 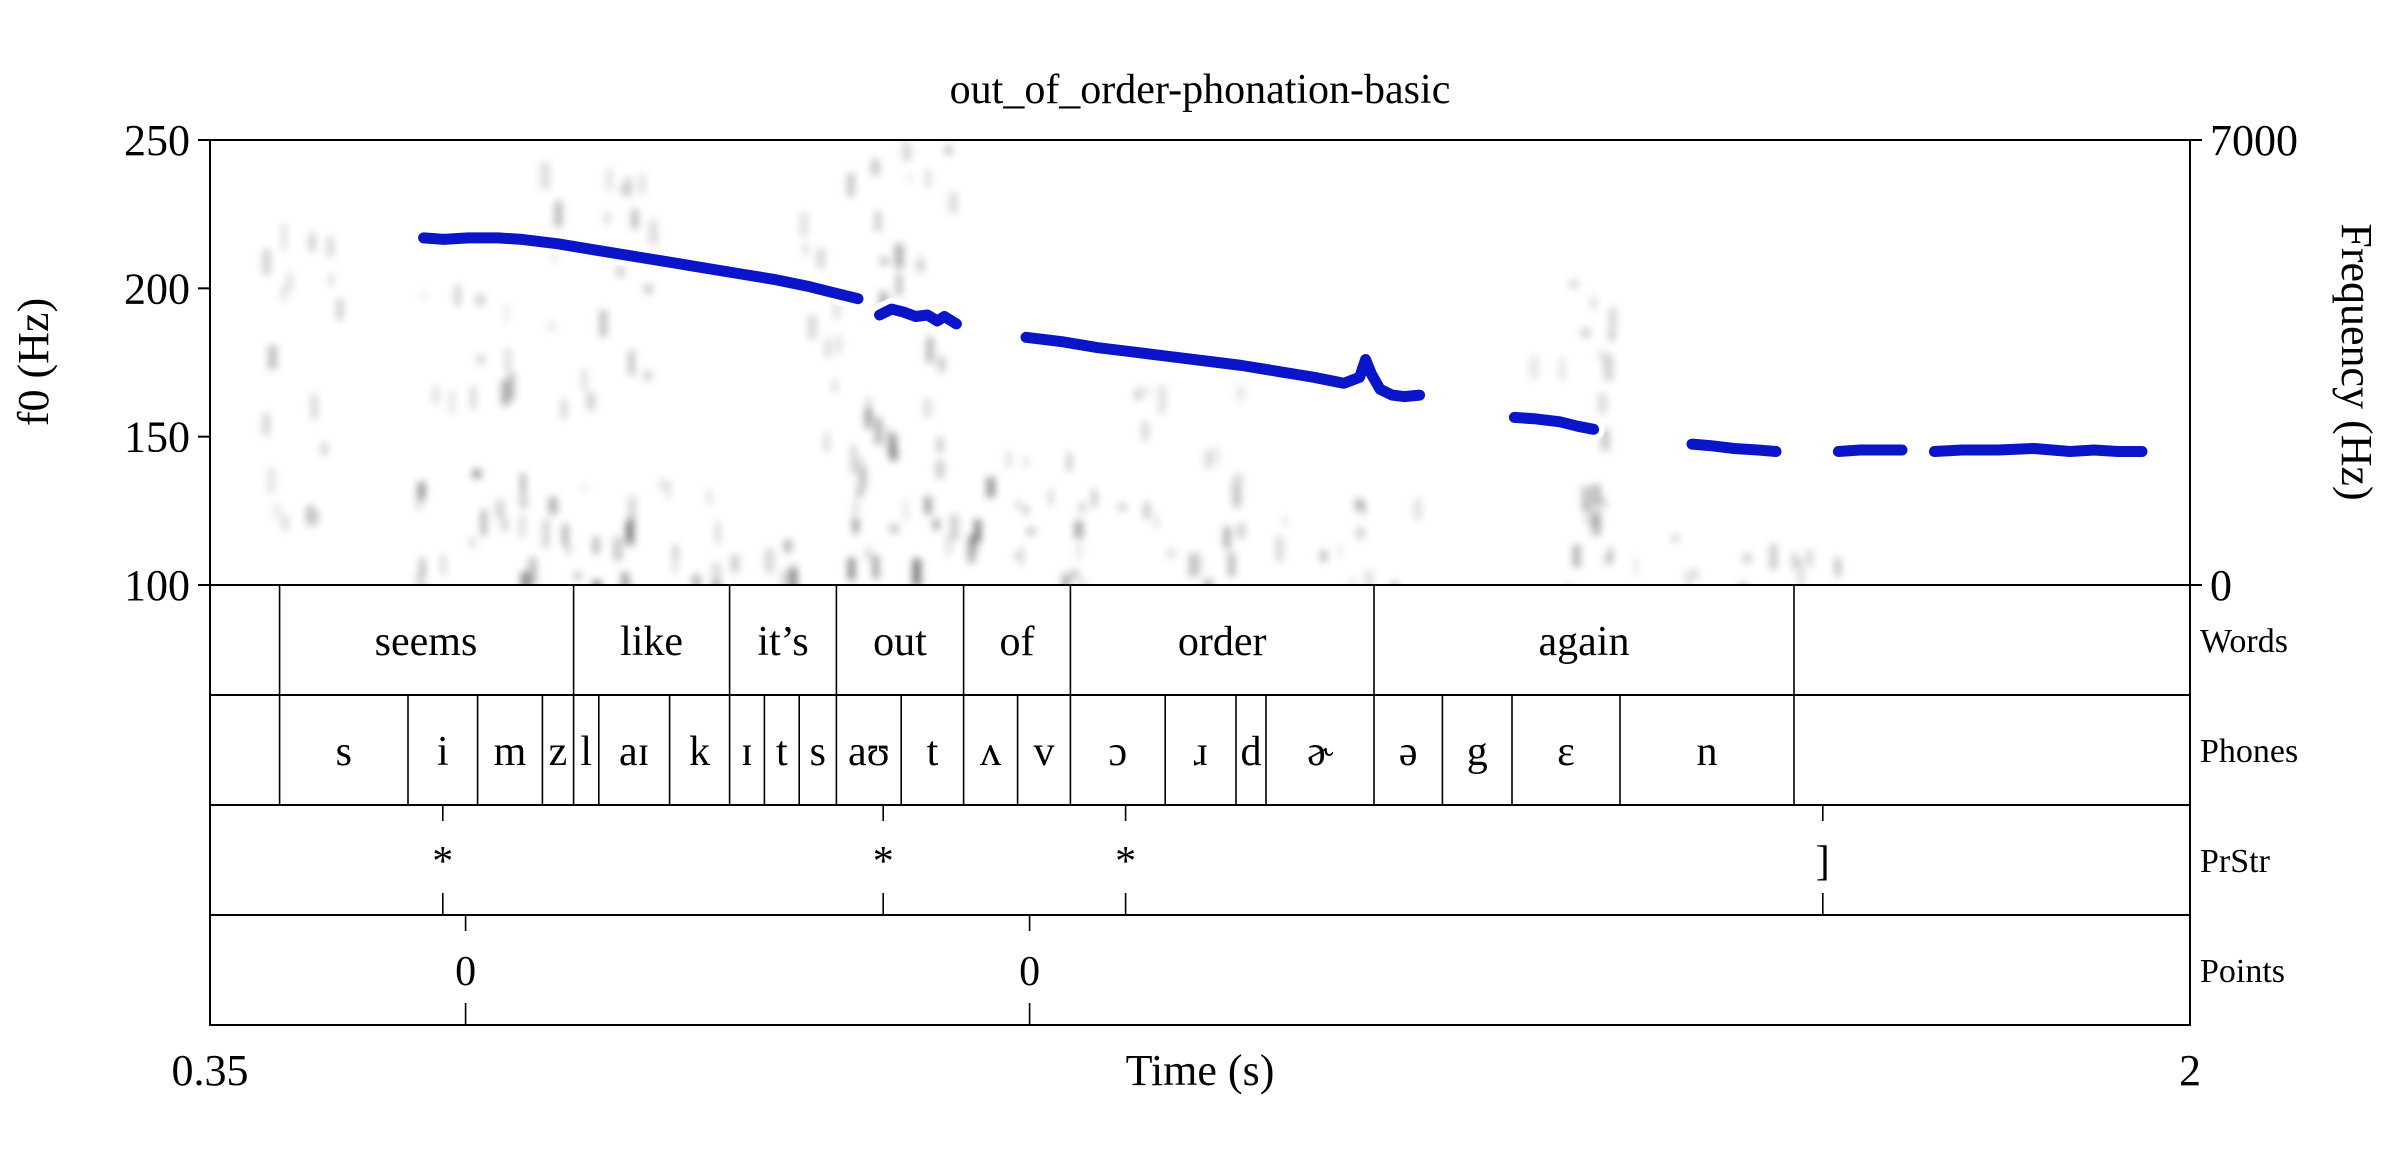 What do you see at coordinates (2235, 861) in the screenshot?
I see `tier-name-prstr: PrStr` at bounding box center [2235, 861].